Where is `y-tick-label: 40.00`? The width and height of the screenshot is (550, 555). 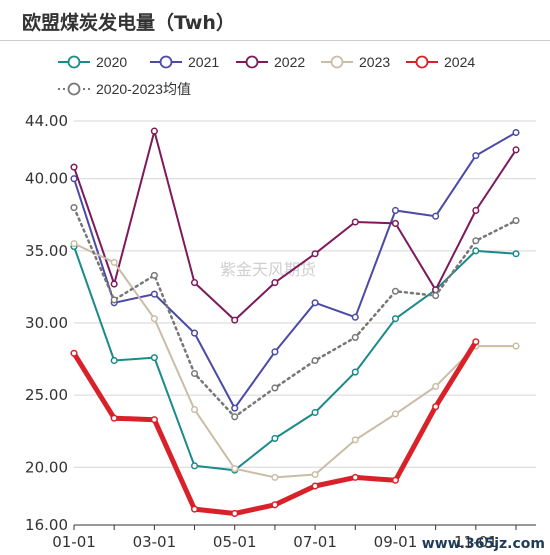
y-tick-label: 40.00 is located at coordinates (46, 179).